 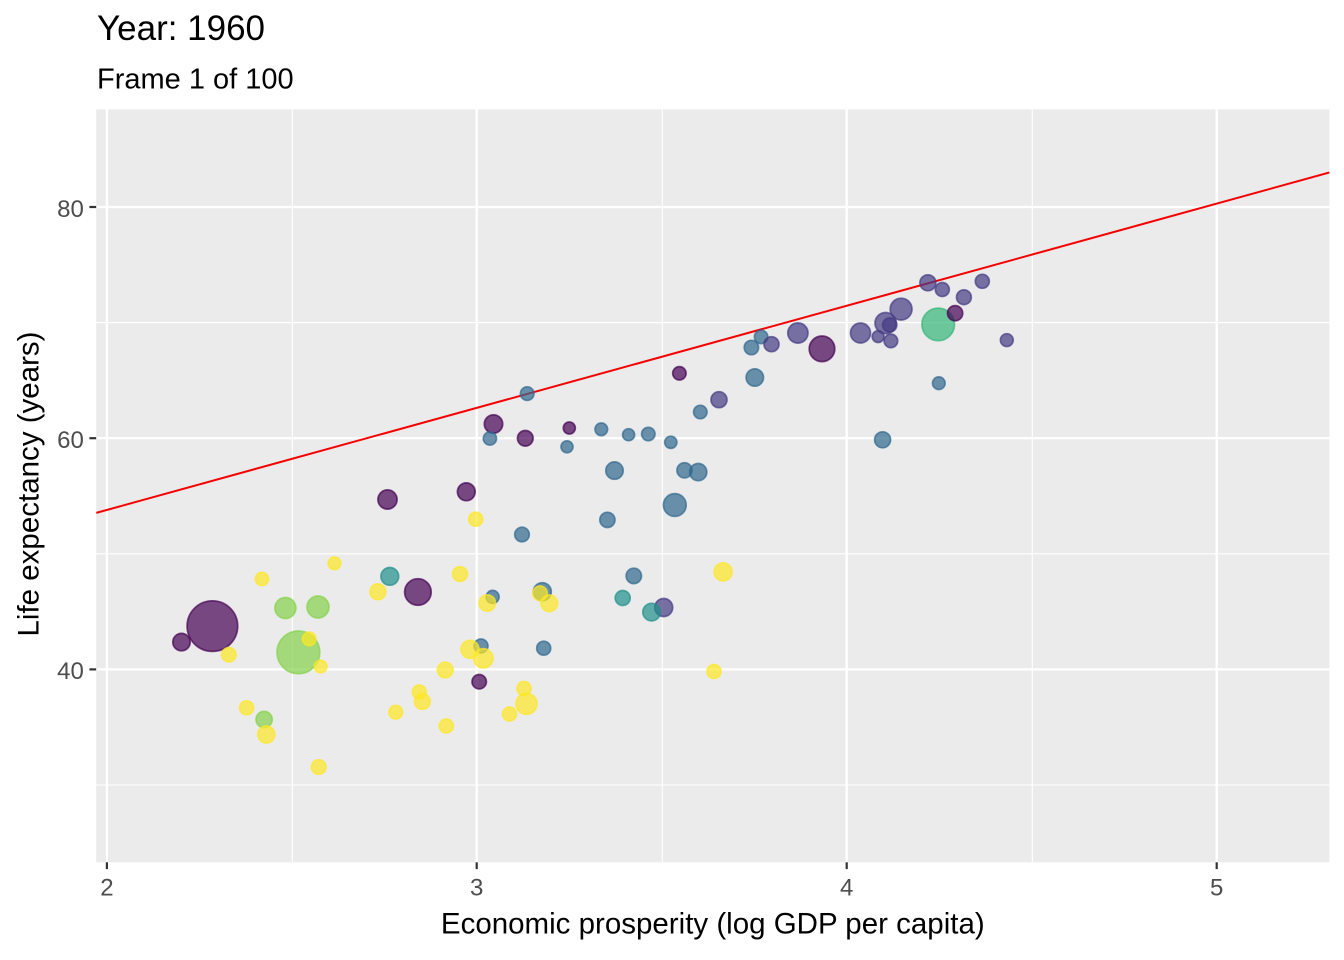 What do you see at coordinates (70, 671) in the screenshot?
I see `svg-text: 40` at bounding box center [70, 671].